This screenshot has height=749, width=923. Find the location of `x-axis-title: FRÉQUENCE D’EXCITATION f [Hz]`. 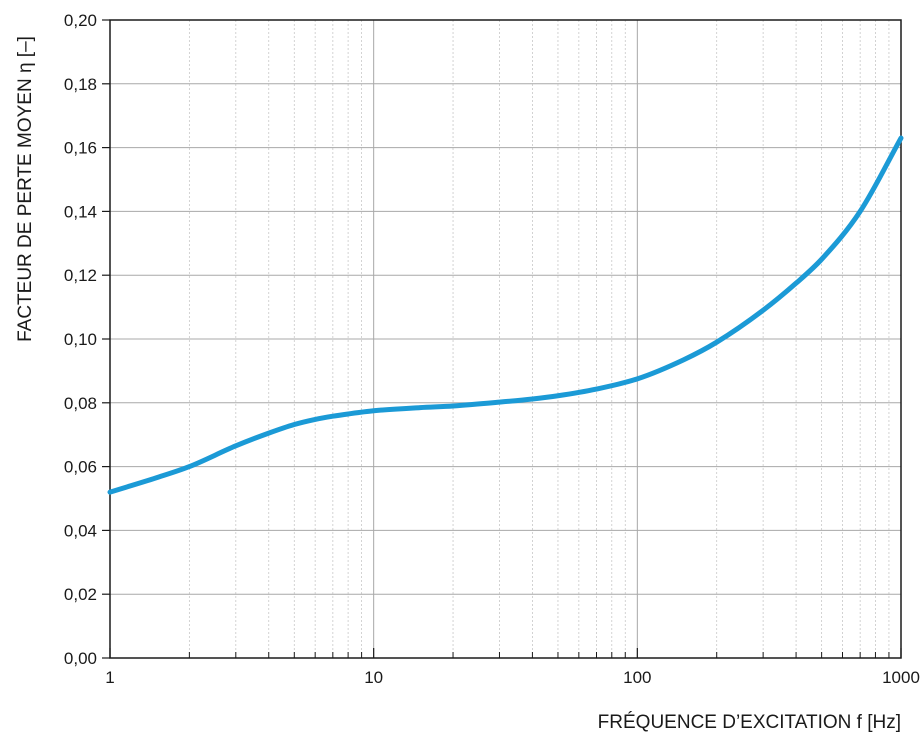

x-axis-title: FRÉQUENCE D’EXCITATION f [Hz] is located at coordinates (749, 722).